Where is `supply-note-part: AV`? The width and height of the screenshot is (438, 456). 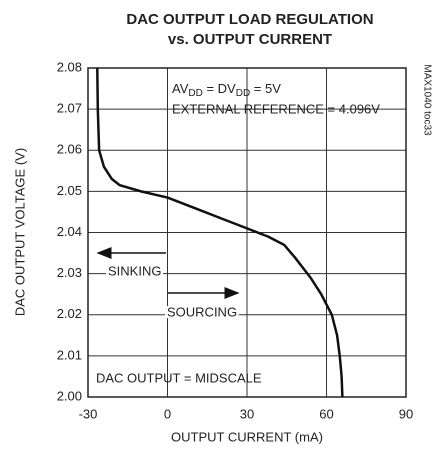 supply-note-part: AV is located at coordinates (180, 88).